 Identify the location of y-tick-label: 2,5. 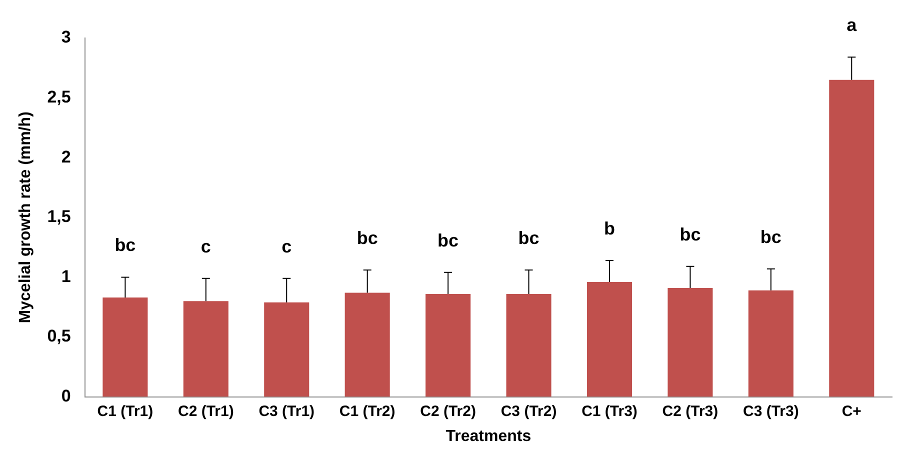
(59, 96).